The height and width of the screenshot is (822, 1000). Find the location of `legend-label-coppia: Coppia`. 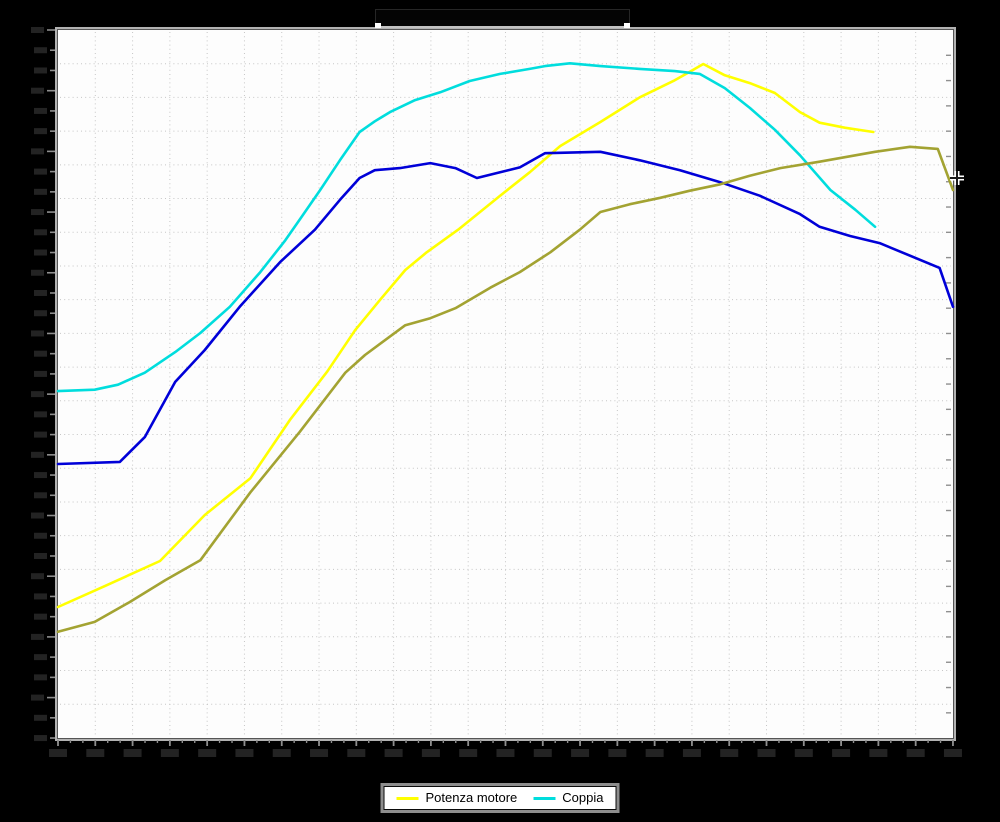

legend-label-coppia: Coppia is located at coordinates (583, 797).